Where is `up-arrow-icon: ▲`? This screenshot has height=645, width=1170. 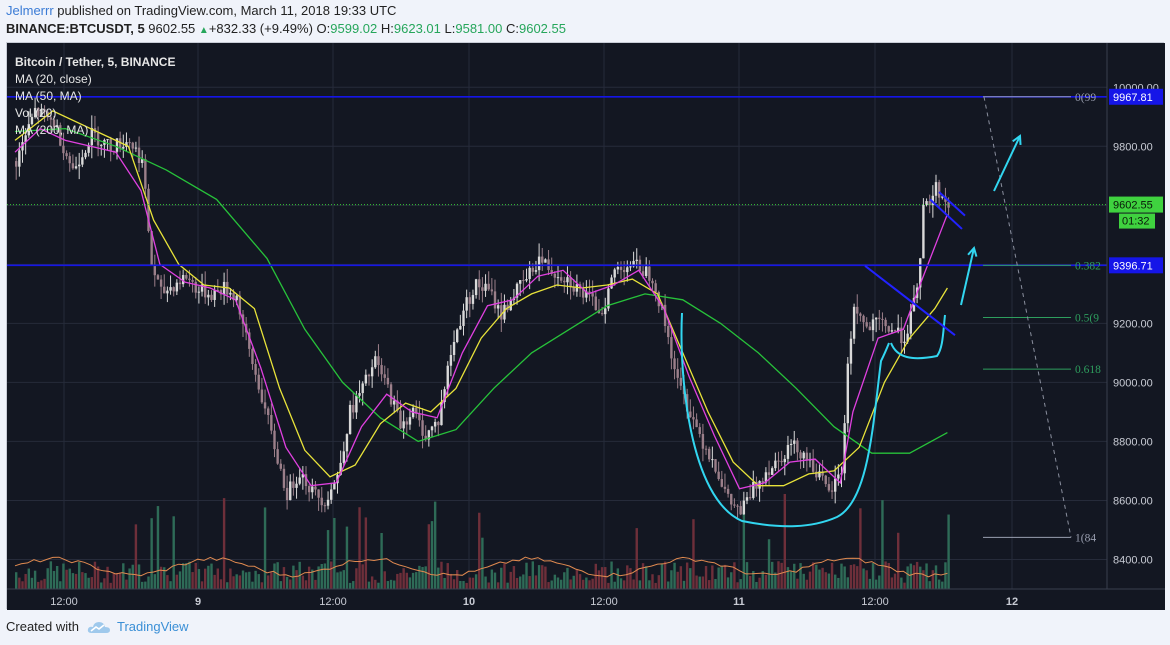
up-arrow-icon: ▲ is located at coordinates (203, 30).